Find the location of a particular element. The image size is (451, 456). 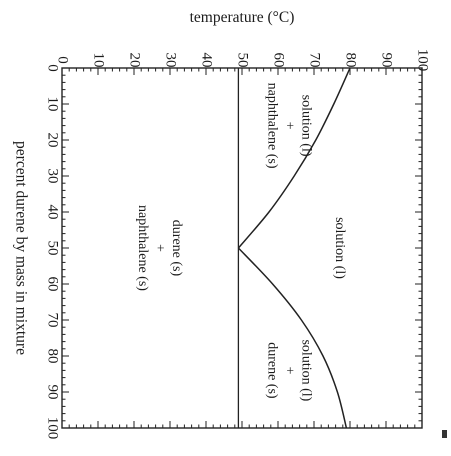

temperature-tick-label: 90 is located at coordinates (387, 60).